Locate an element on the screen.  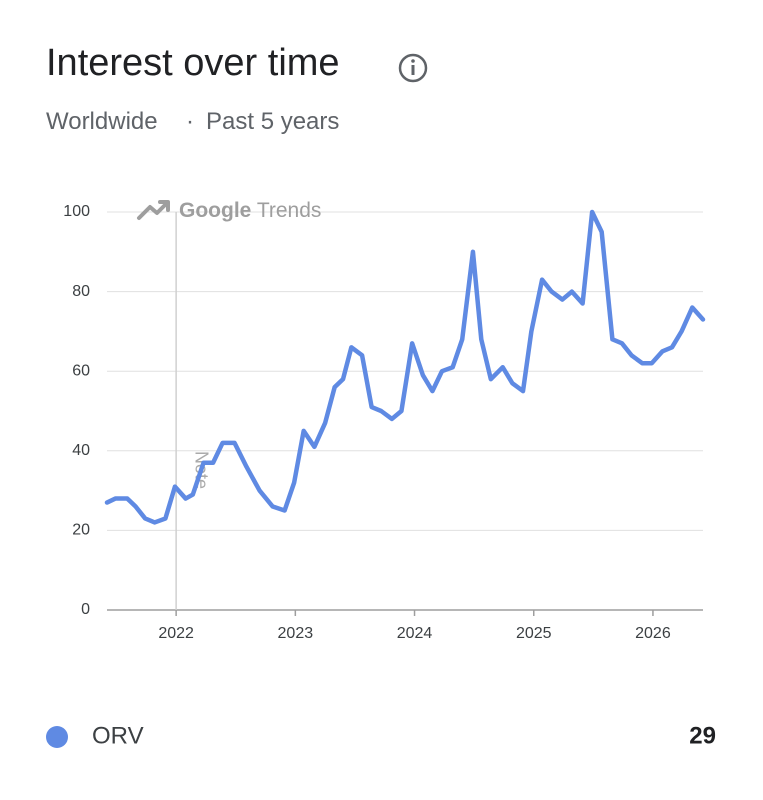
region: Worldwide is located at coordinates (102, 121).